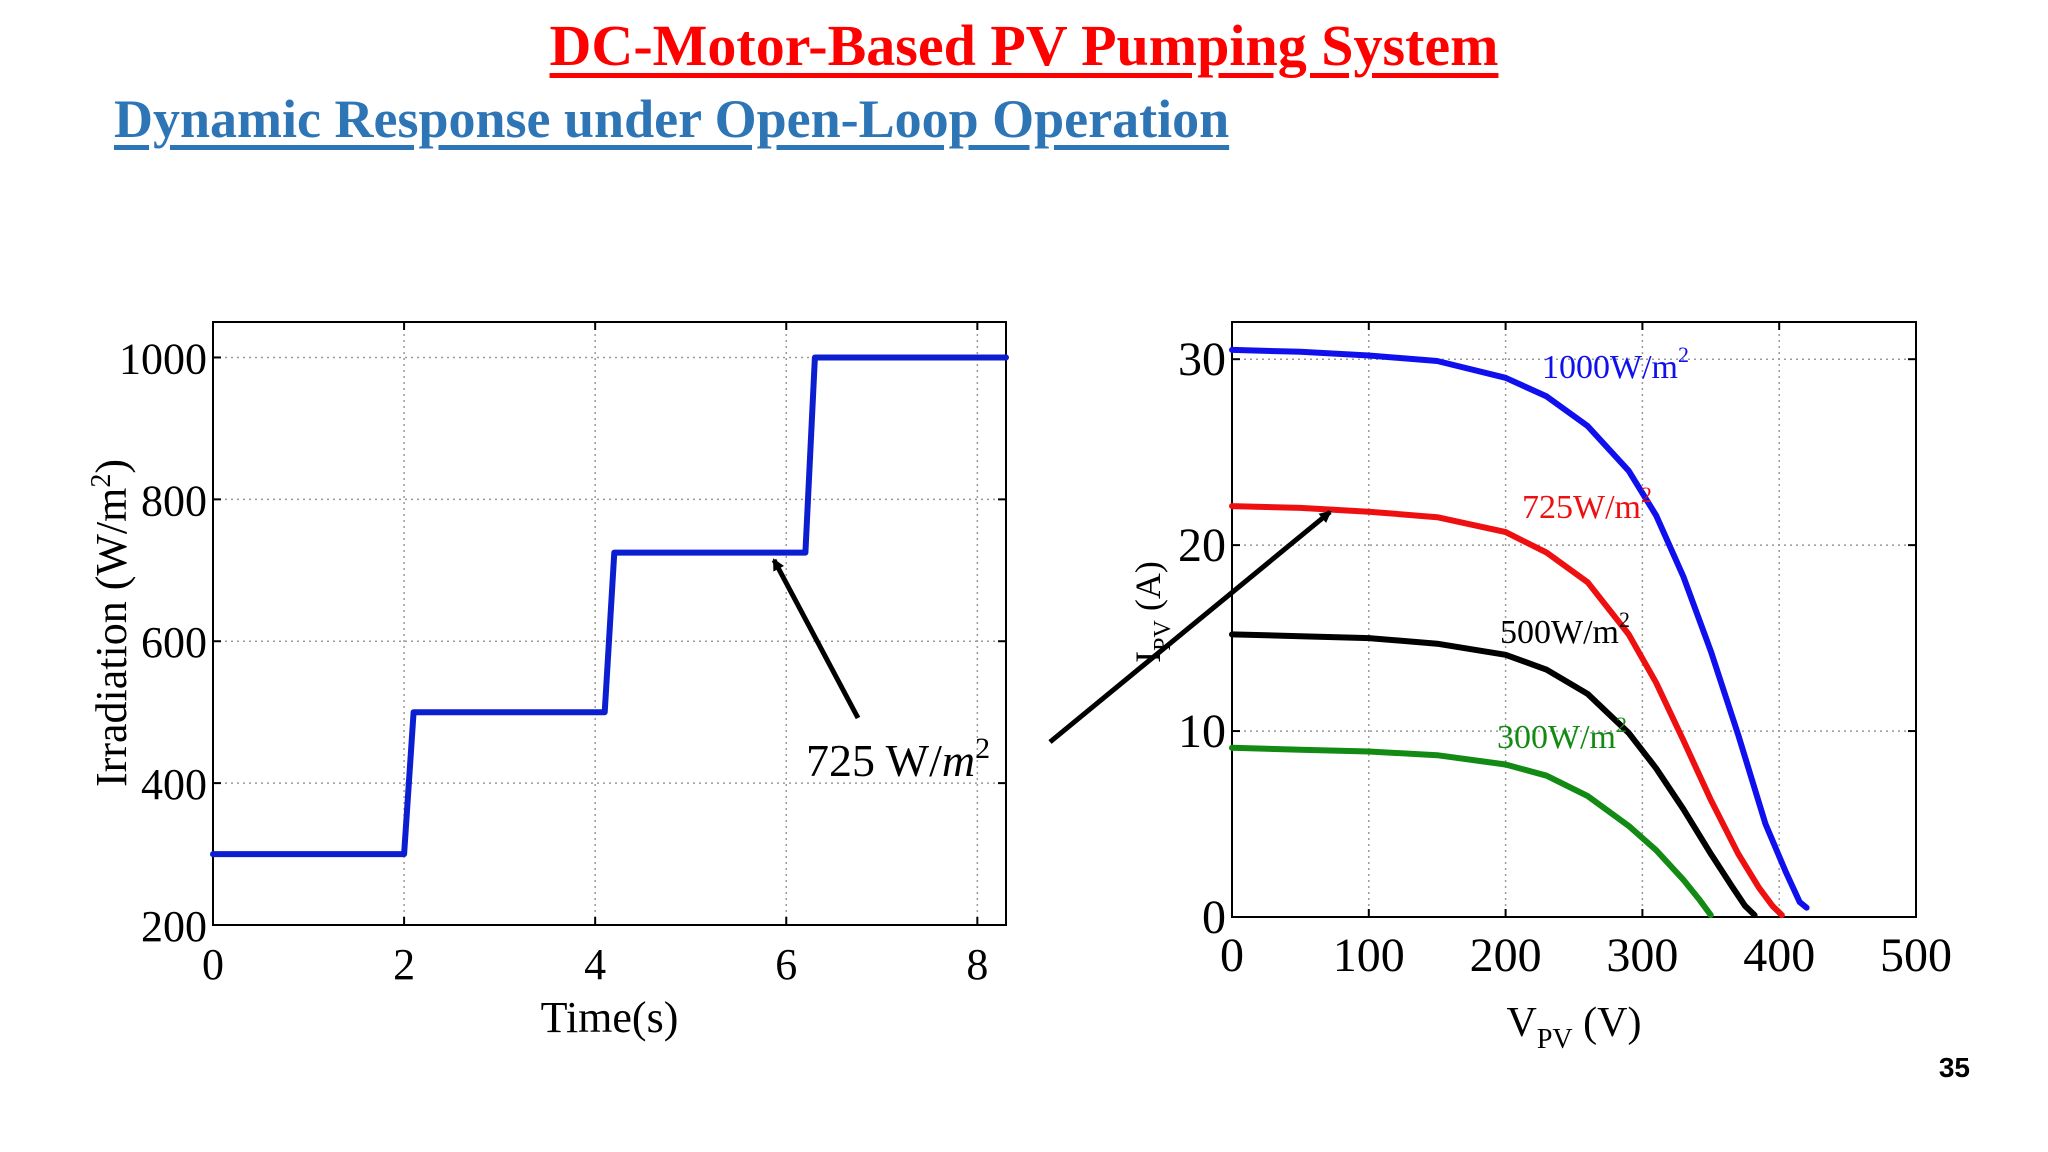 The width and height of the screenshot is (2048, 1152). Describe the element at coordinates (163, 358) in the screenshot. I see `y-tick-label: 1000` at that location.